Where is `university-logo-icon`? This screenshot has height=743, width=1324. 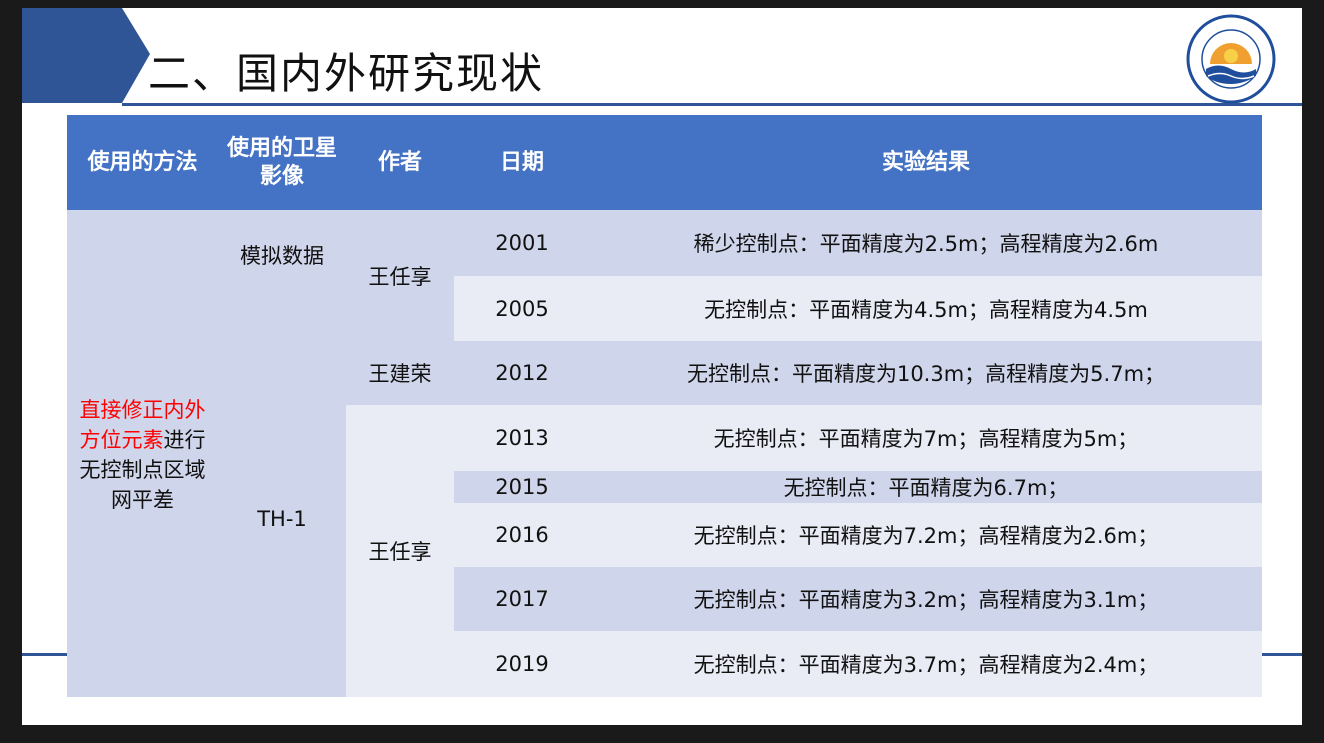
university-logo-icon is located at coordinates (1231, 59).